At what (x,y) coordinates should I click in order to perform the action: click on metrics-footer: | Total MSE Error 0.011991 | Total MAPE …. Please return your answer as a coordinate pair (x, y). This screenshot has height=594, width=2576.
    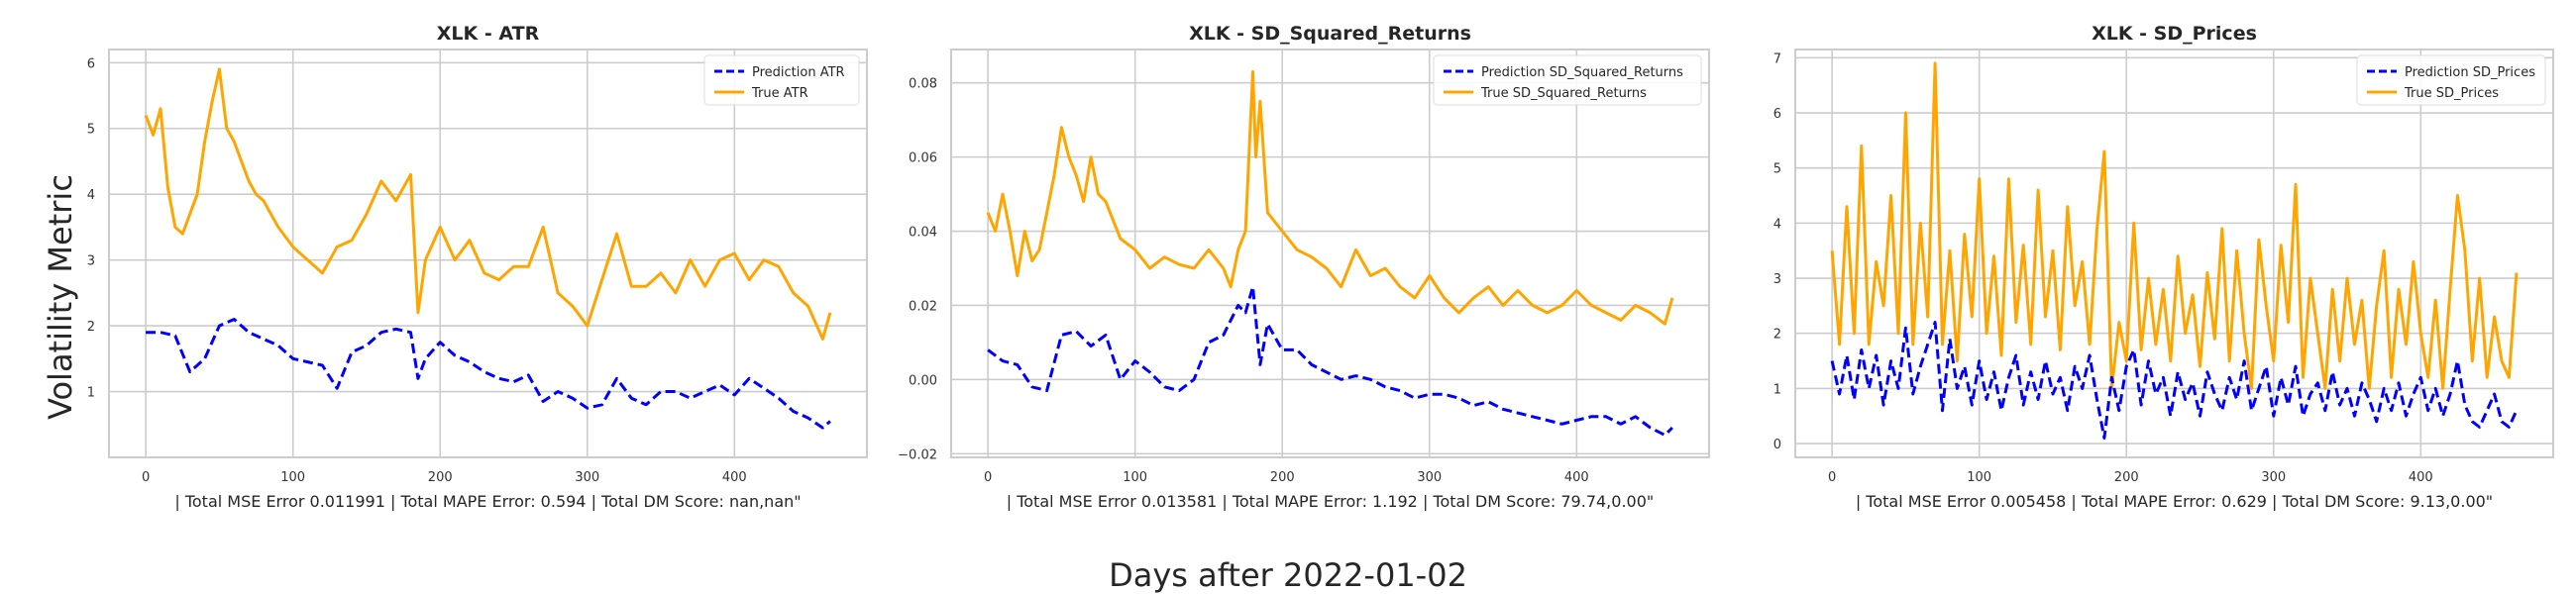
    Looking at the image, I should click on (487, 501).